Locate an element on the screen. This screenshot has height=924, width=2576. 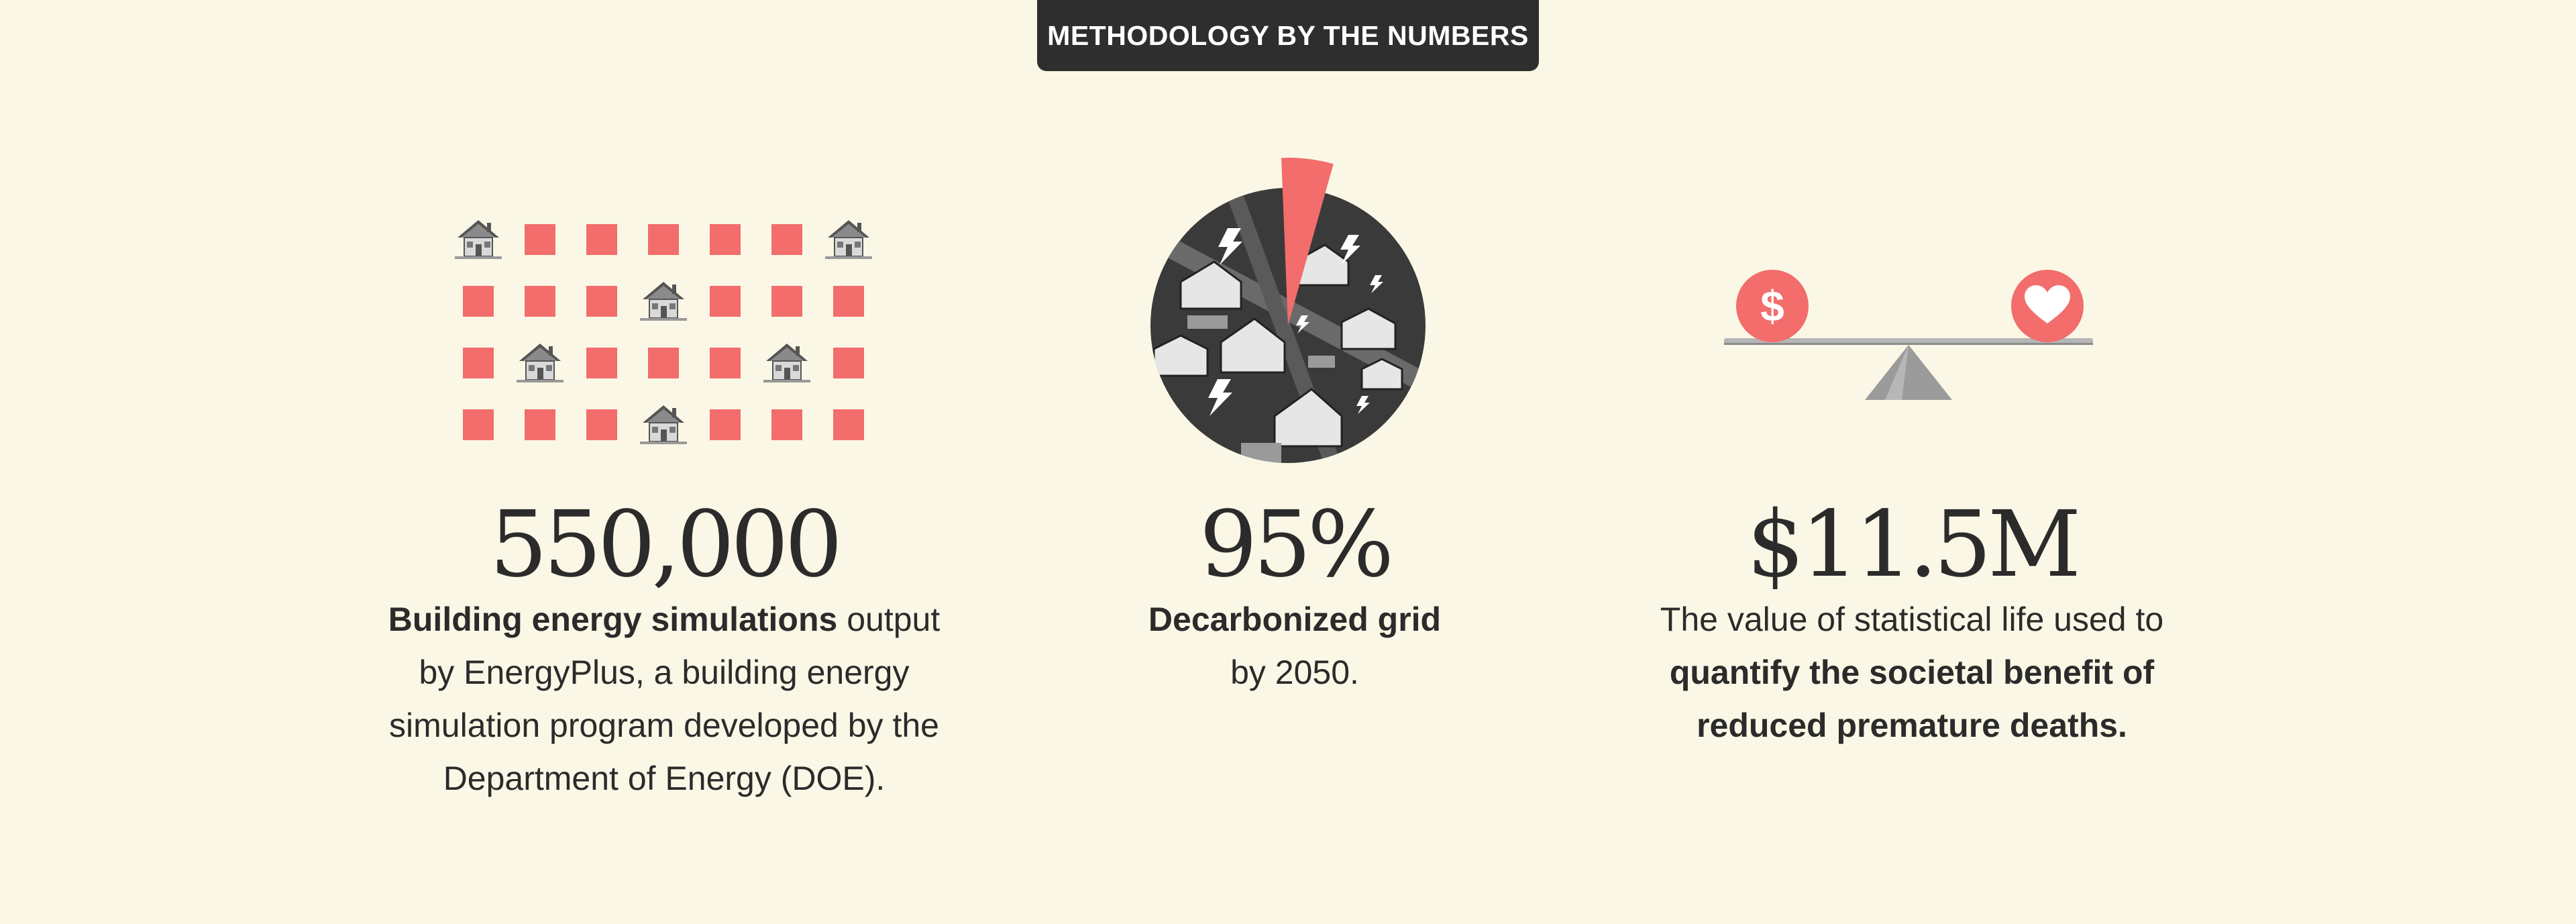
stat-desc-bold: Decarbonized grid is located at coordinates (1295, 619).